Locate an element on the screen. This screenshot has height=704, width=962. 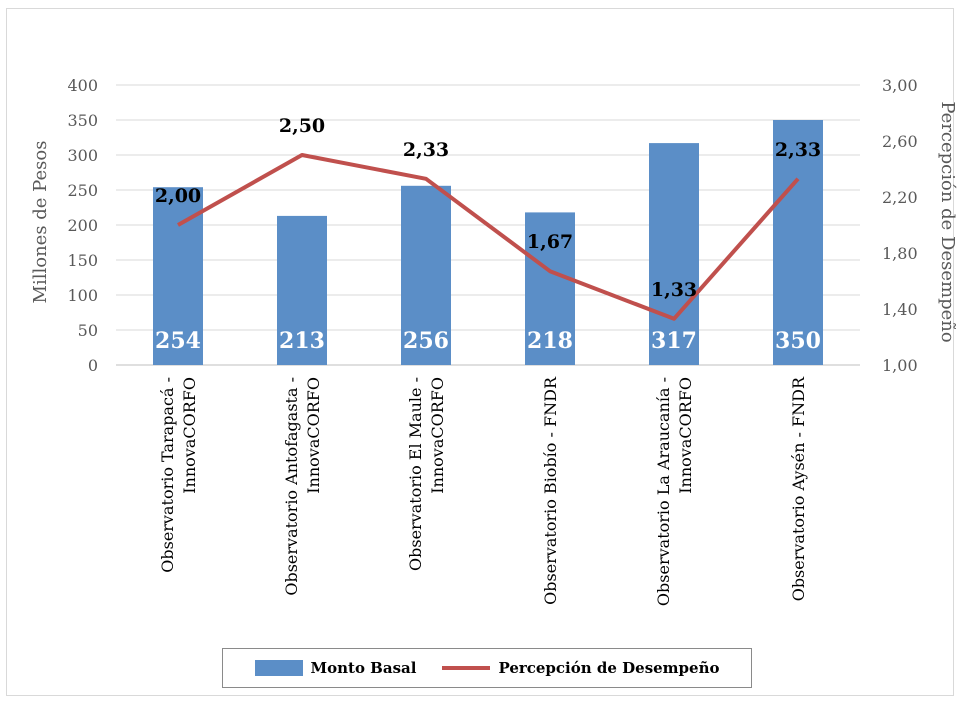
y2-tick-label: 3,00 is located at coordinates (900, 85).